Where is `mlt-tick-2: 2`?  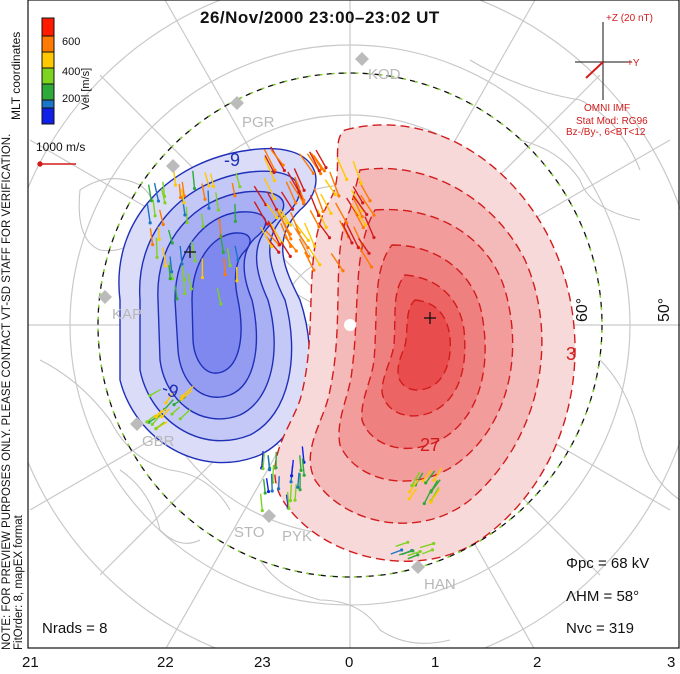 mlt-tick-2: 2 is located at coordinates (537, 662).